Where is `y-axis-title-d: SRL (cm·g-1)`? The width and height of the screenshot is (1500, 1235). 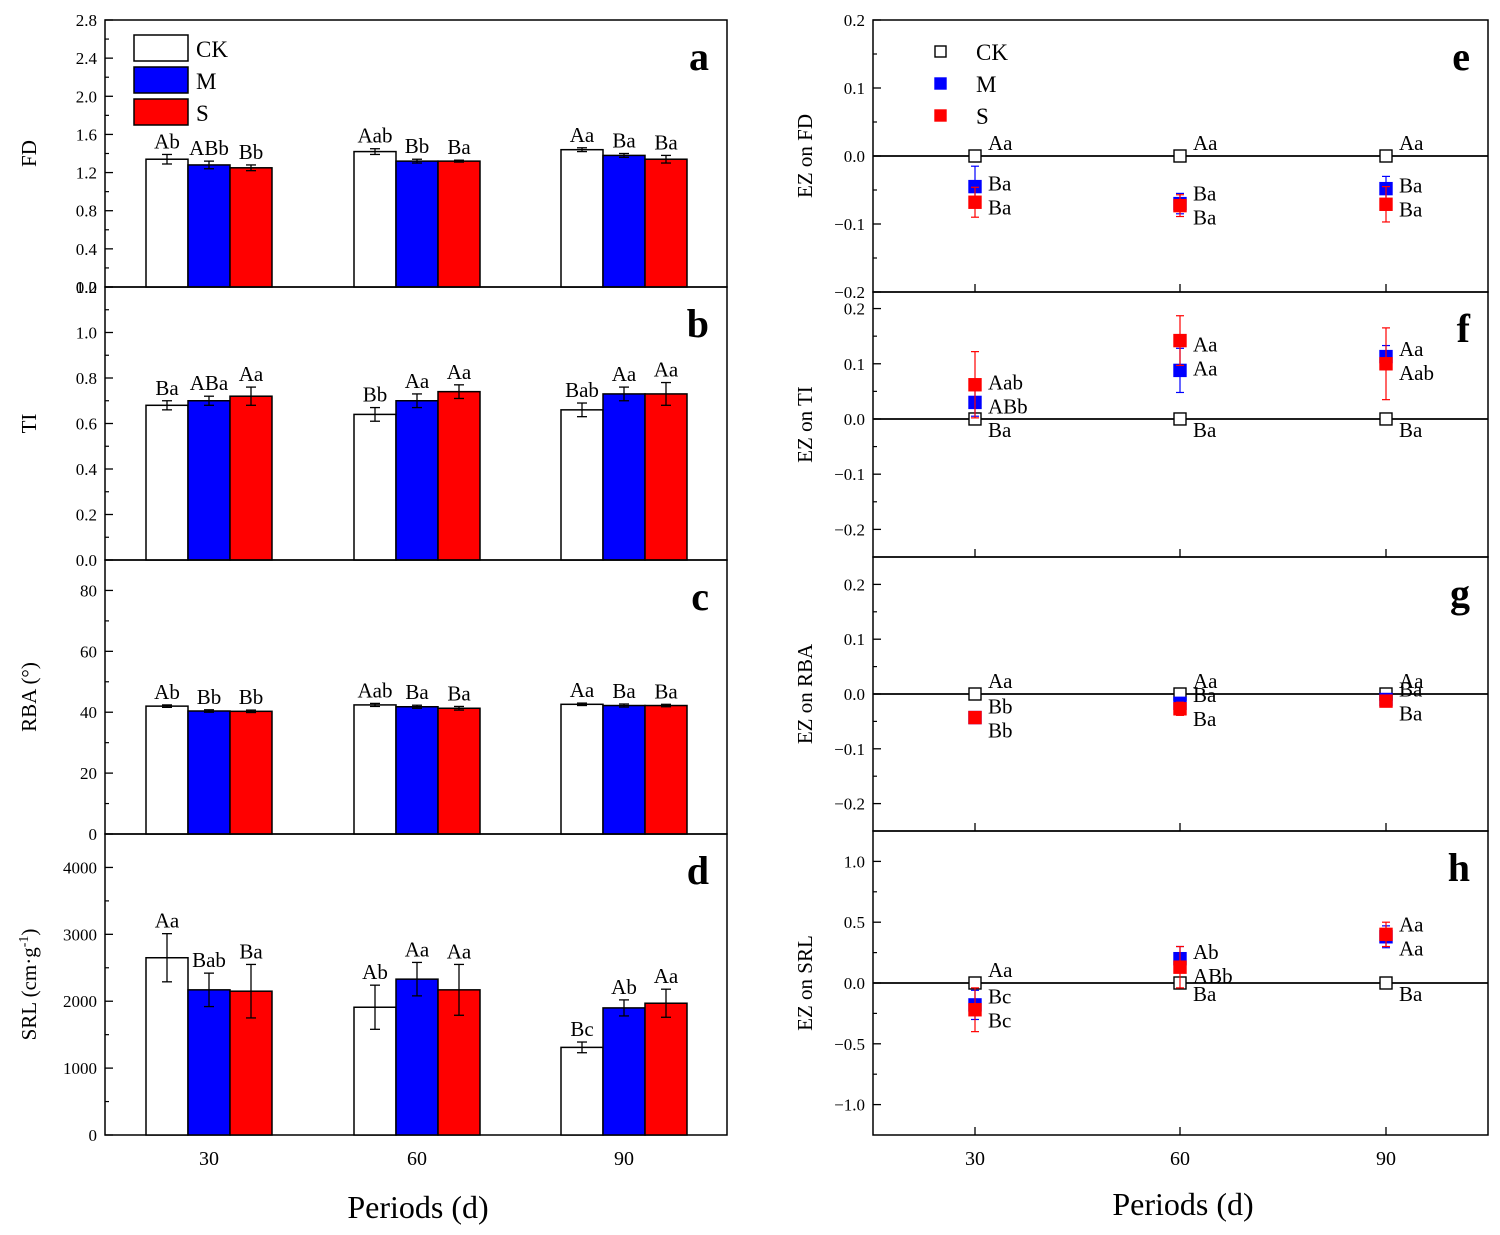 y-axis-title-d: SRL (cm·g-1) is located at coordinates (29, 985).